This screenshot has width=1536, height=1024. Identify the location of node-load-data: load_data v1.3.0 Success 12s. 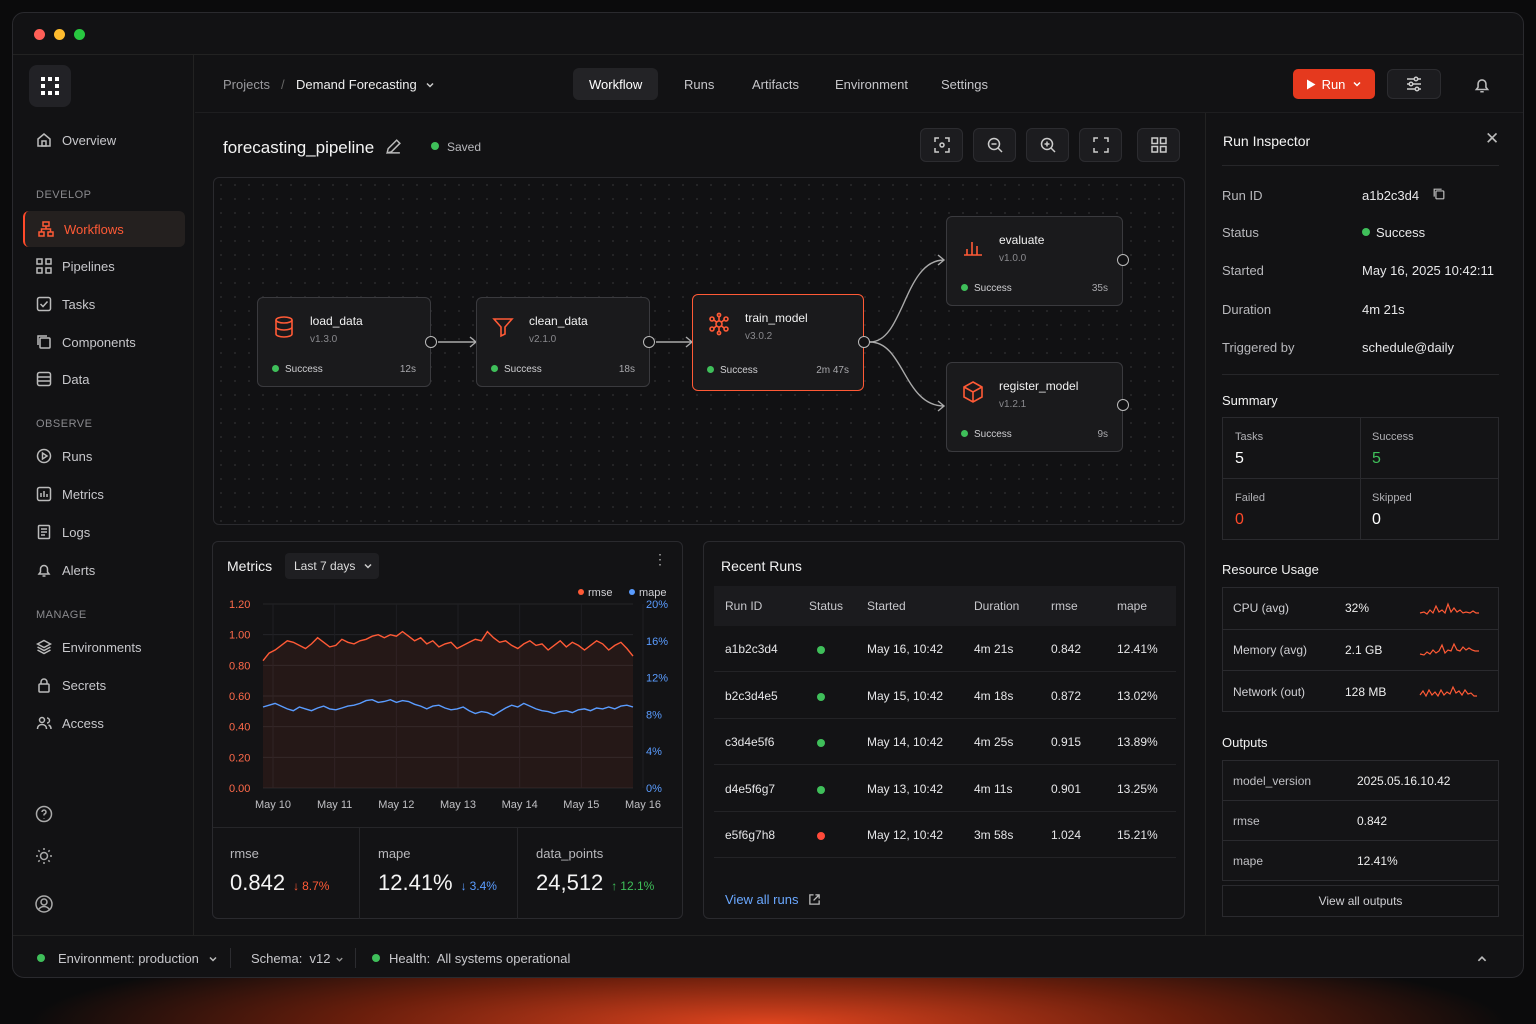
(344, 342).